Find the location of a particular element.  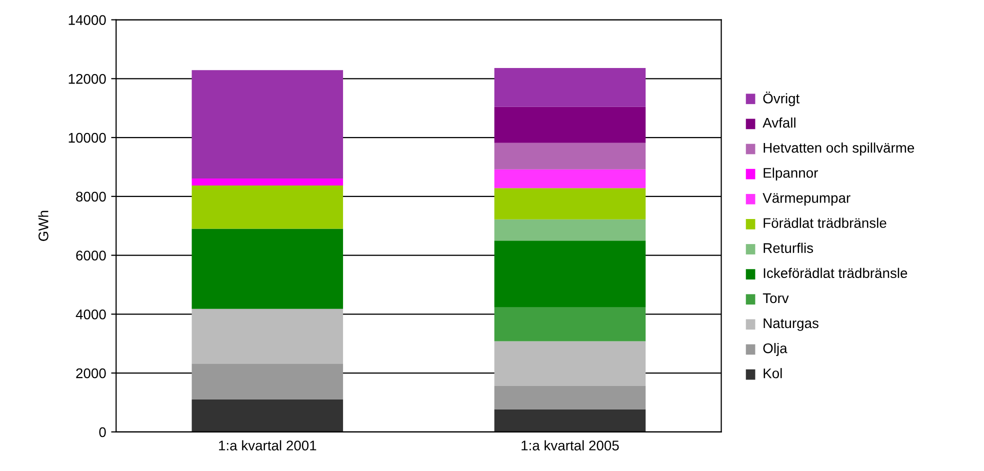

y-tick-label: 6000 is located at coordinates (91, 255).